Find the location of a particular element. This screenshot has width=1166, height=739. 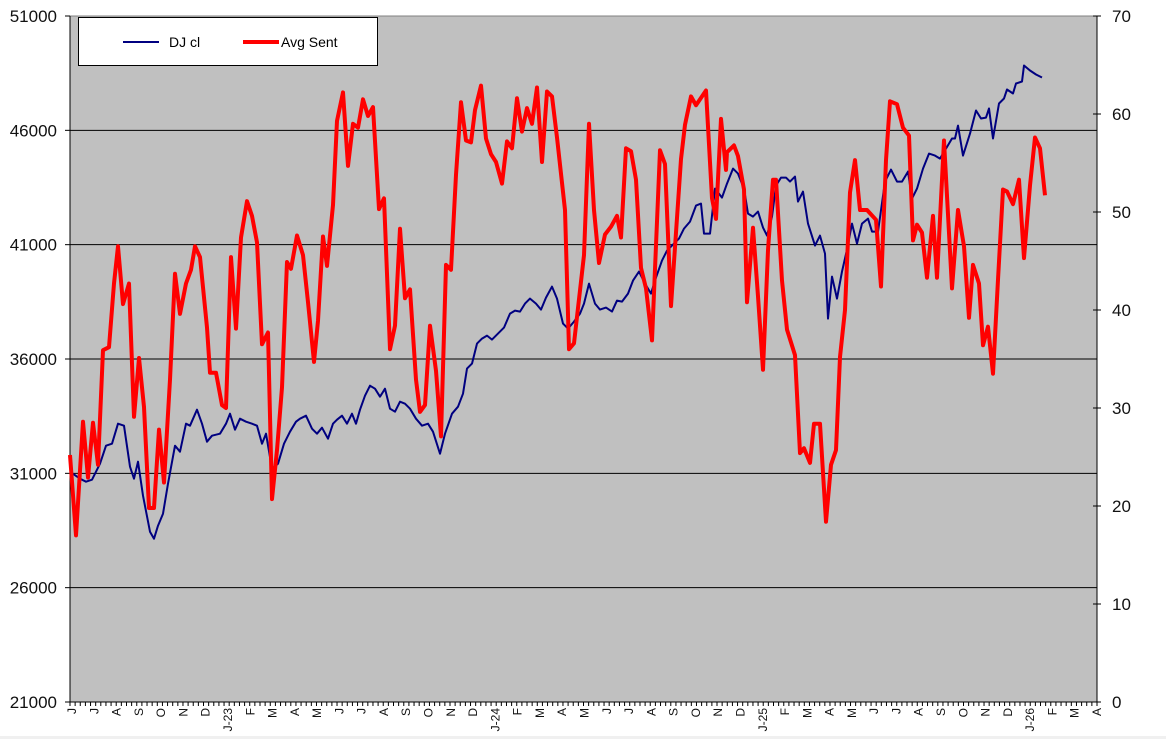

legend-label-sent: Avg Sent is located at coordinates (309, 42).